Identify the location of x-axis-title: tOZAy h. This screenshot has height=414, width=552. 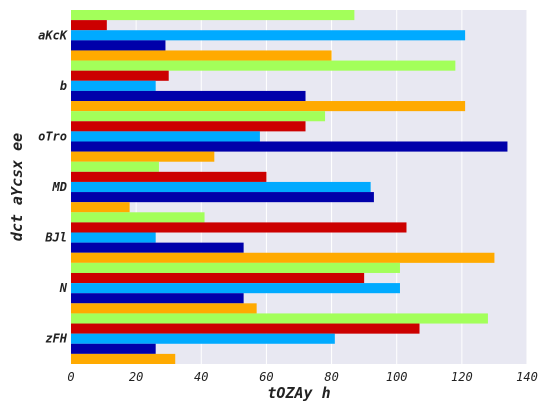
(298, 393).